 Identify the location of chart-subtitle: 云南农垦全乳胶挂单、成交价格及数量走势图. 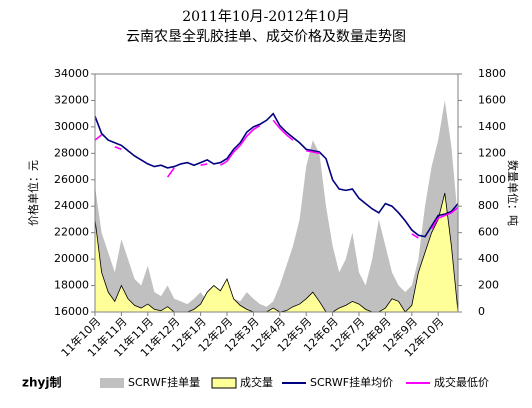
(266, 36).